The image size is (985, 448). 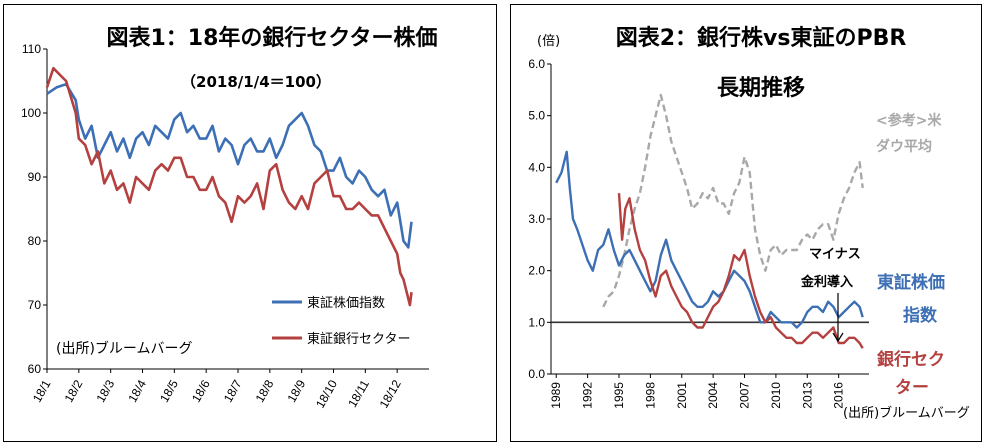 I want to click on annotation-line2: 金利導入, so click(x=826, y=282).